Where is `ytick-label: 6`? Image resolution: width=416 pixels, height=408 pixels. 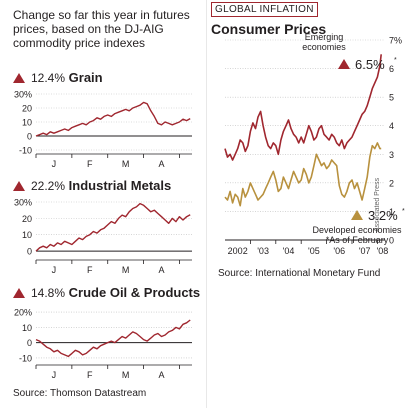 ytick-label: 6 is located at coordinates (391, 69).